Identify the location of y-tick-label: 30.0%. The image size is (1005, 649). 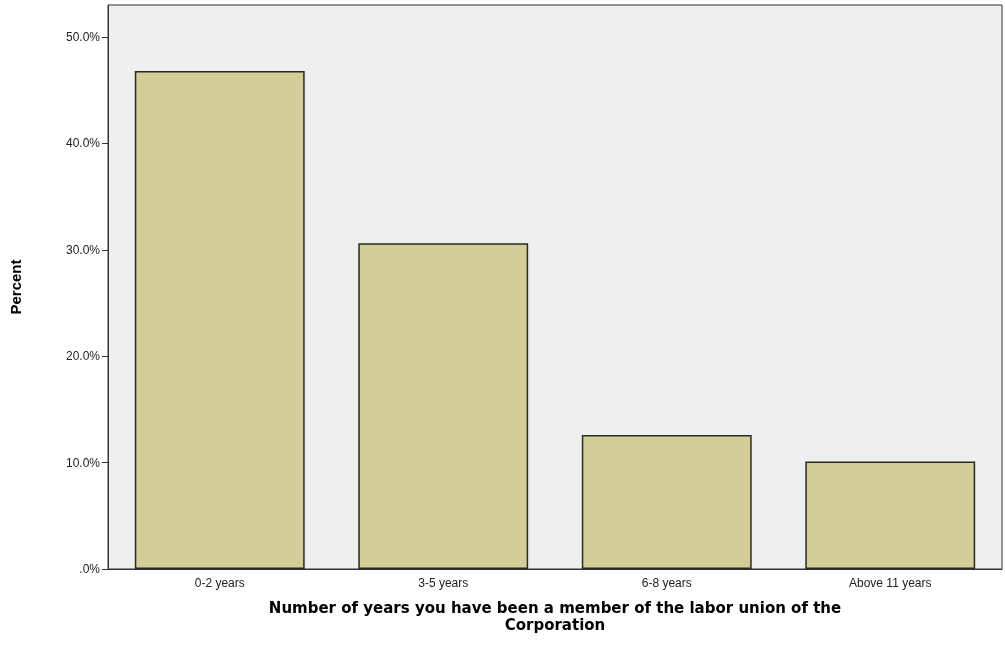
(83, 249).